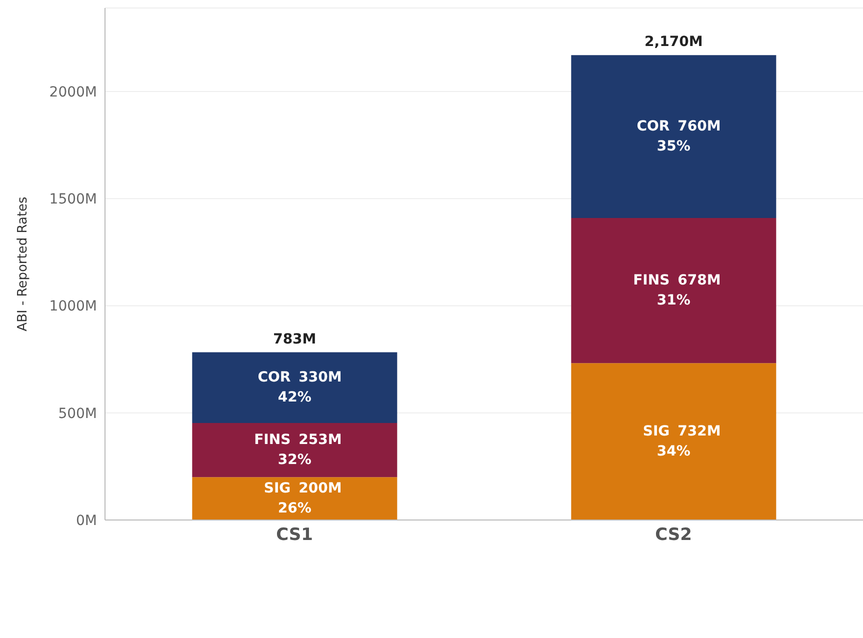 The image size is (863, 638). I want to click on annotation: 34%, so click(673, 452).